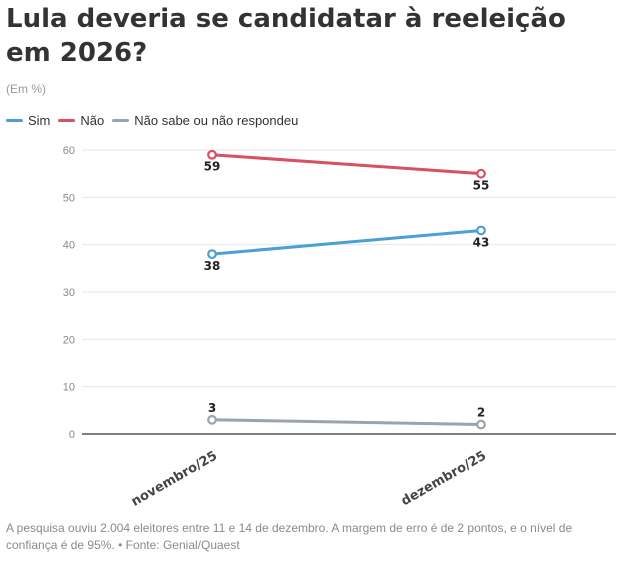 The image size is (624, 561). What do you see at coordinates (69, 151) in the screenshot?
I see `y-tick-label: 60` at bounding box center [69, 151].